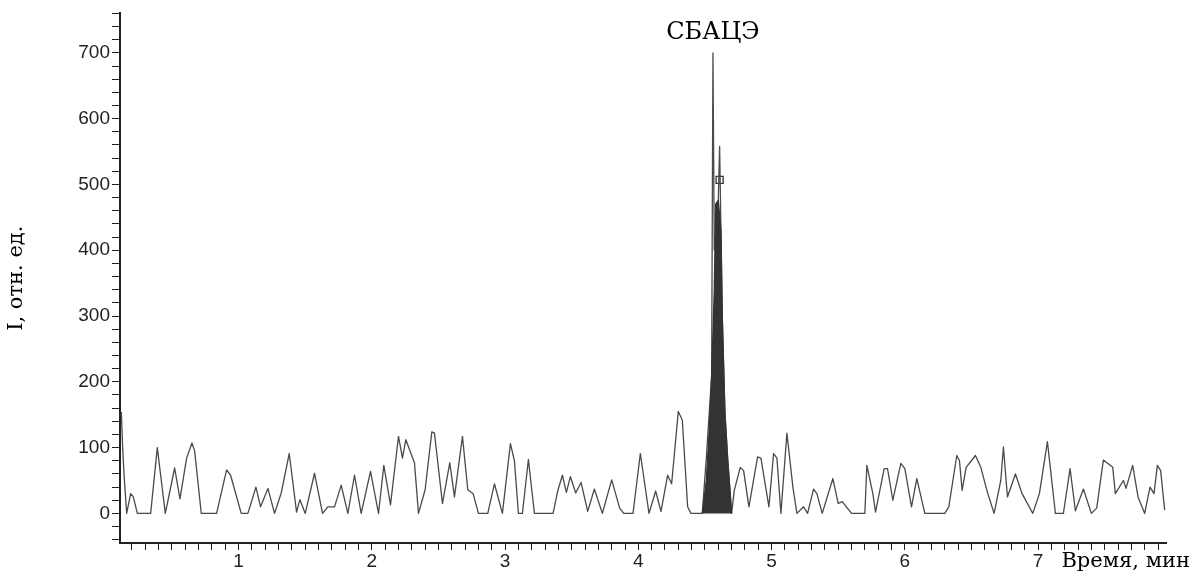 The image size is (1192, 579). What do you see at coordinates (771, 560) in the screenshot?
I see `x-tick-label: 5` at bounding box center [771, 560].